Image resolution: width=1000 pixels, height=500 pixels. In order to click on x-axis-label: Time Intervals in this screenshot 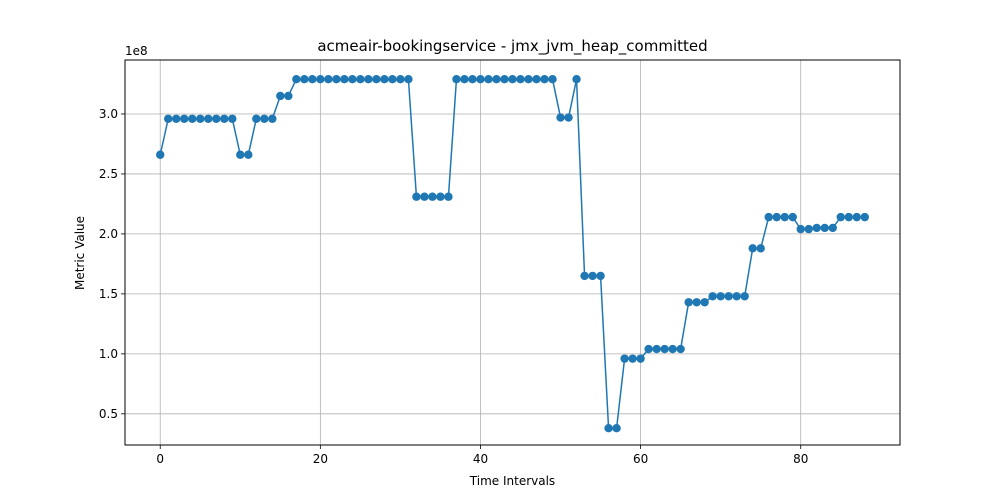, I will do `click(512, 481)`.